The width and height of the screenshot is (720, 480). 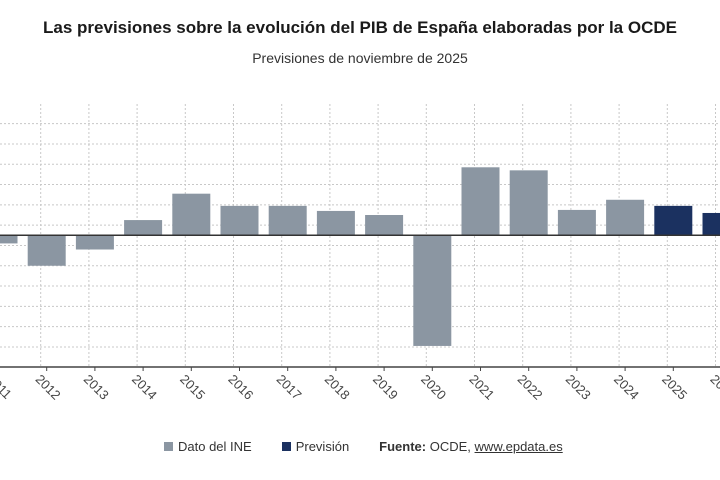 I want to click on bar-2013, so click(x=94, y=242).